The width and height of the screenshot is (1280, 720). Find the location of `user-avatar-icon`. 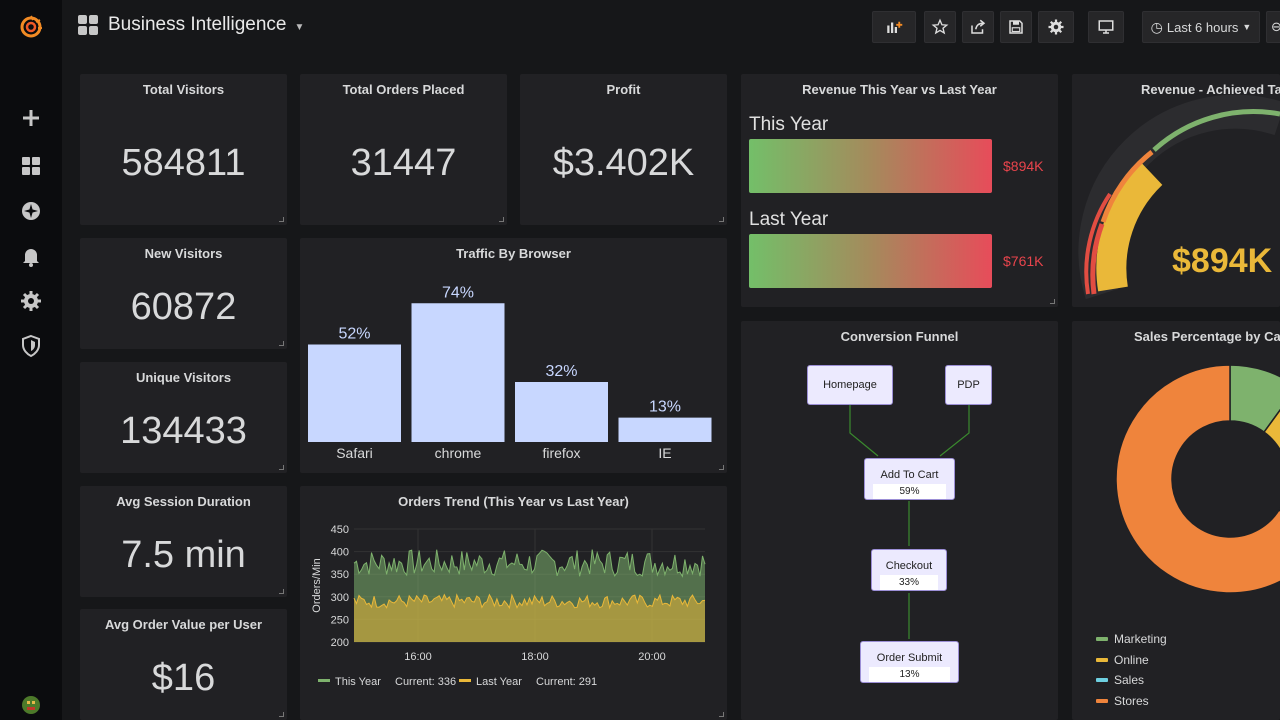

user-avatar-icon is located at coordinates (31, 705).